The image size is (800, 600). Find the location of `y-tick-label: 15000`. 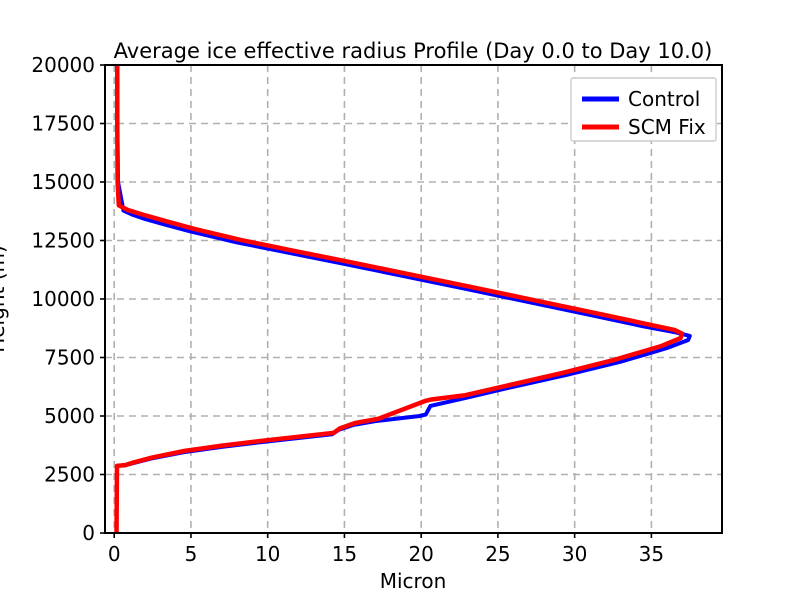

y-tick-label: 15000 is located at coordinates (63, 182).